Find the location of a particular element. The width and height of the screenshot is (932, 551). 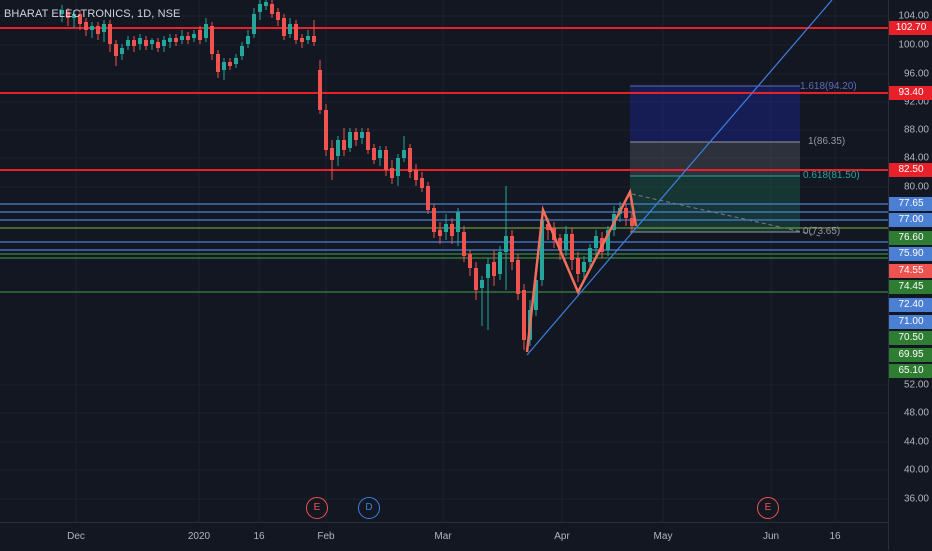

price-tick: 100.00 is located at coordinates (913, 45).